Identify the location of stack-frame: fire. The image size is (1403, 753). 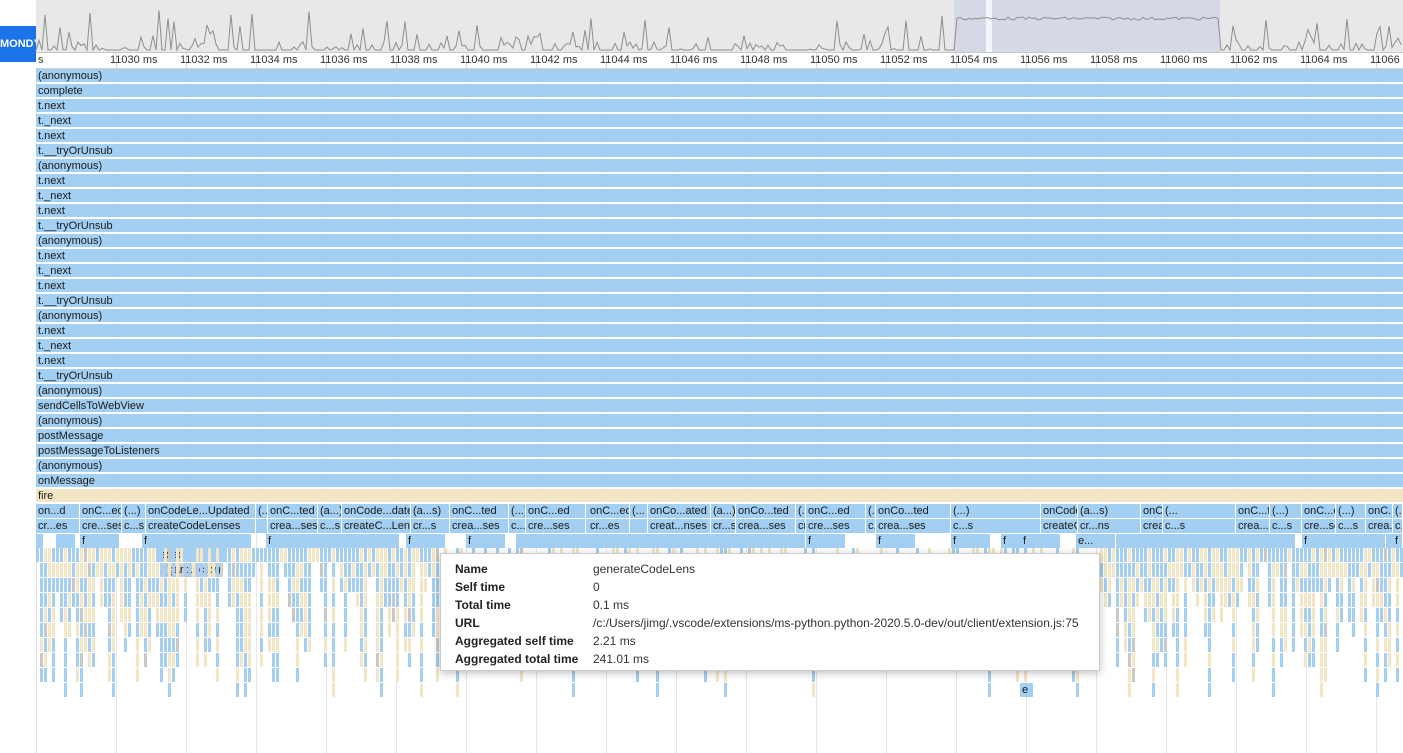
(719, 496).